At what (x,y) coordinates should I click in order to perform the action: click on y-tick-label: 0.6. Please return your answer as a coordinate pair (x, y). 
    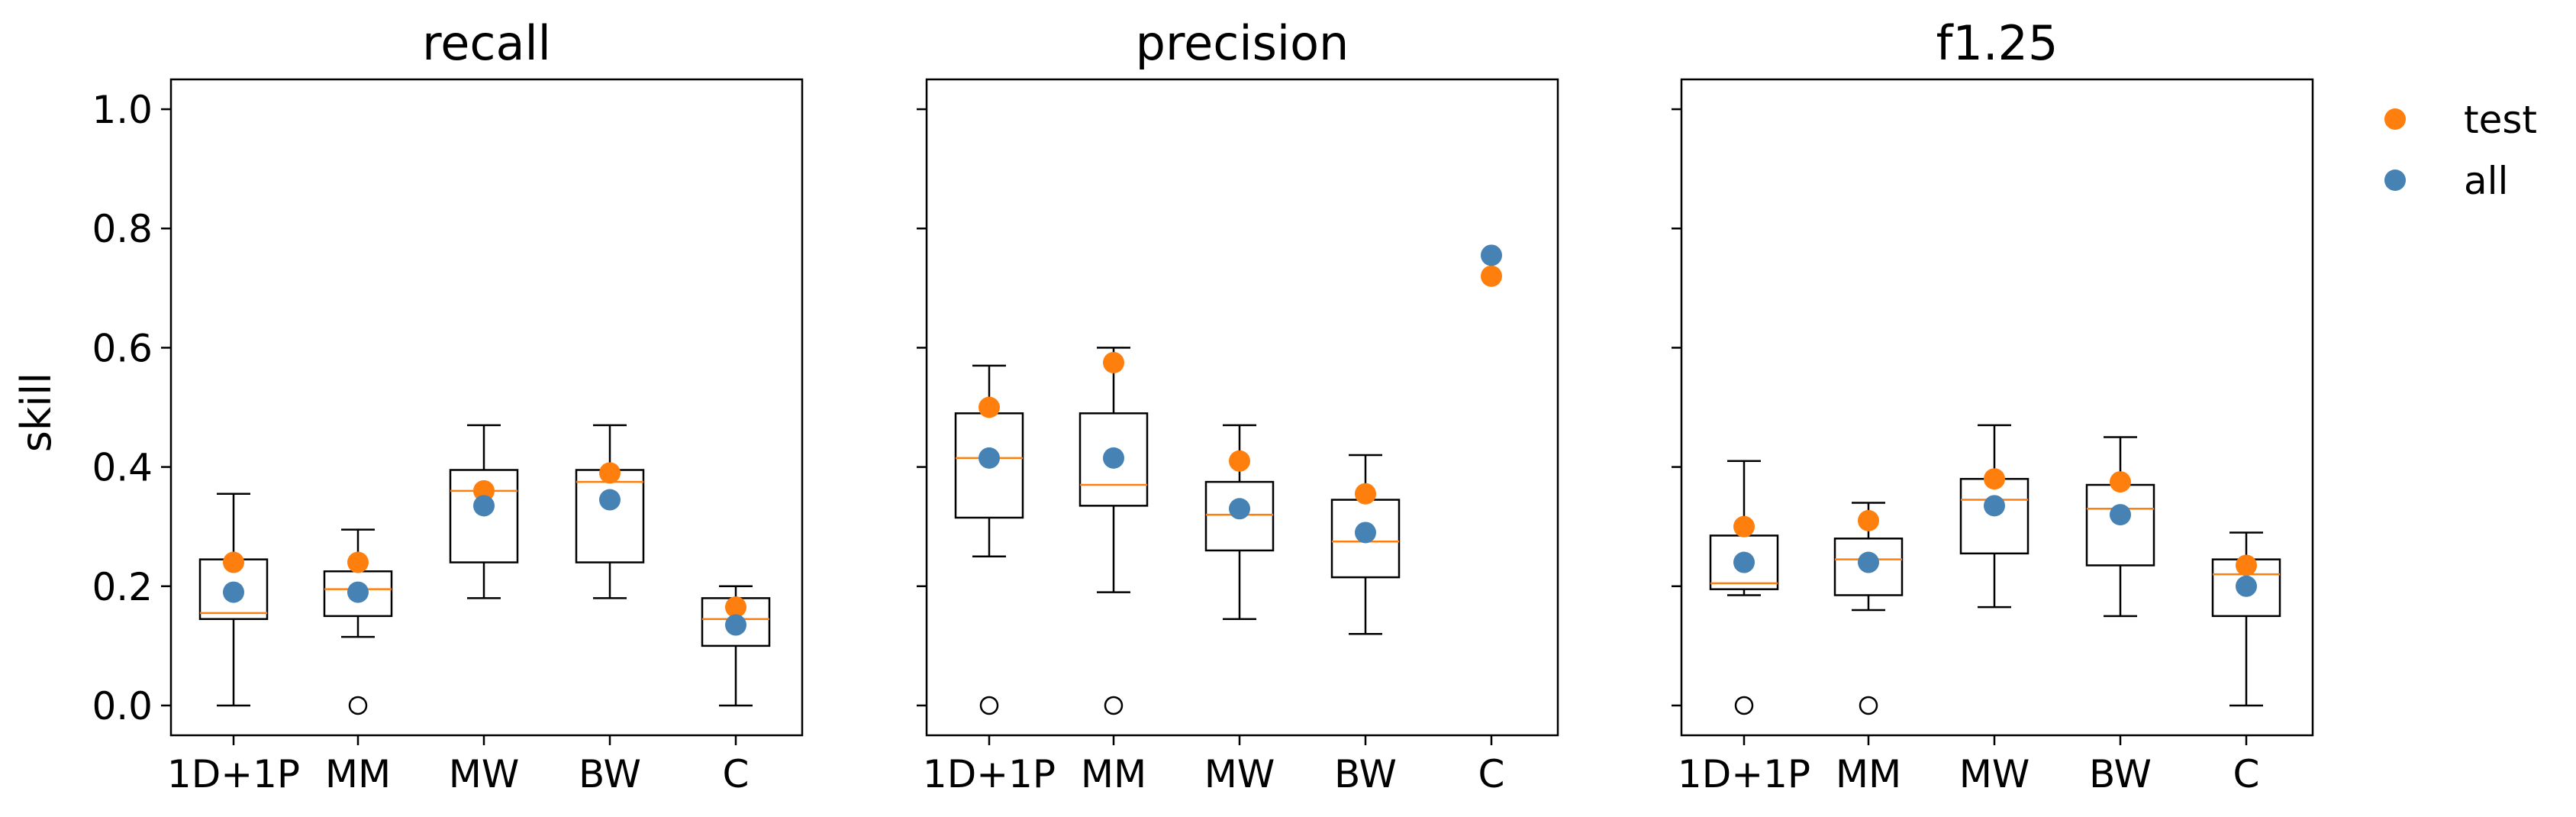
    Looking at the image, I should click on (122, 348).